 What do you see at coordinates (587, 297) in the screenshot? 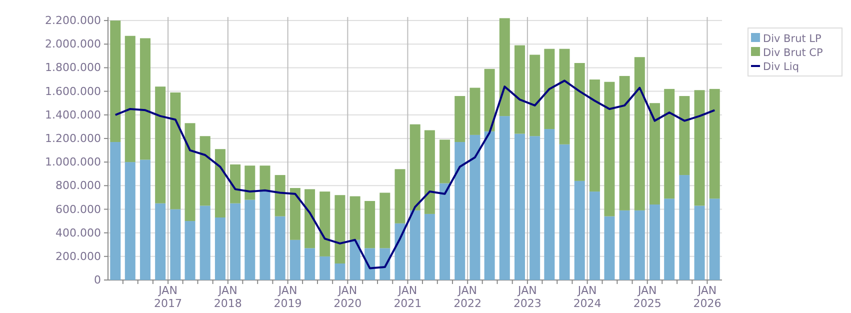
I see `x-tick-label: JAN 2024` at bounding box center [587, 297].